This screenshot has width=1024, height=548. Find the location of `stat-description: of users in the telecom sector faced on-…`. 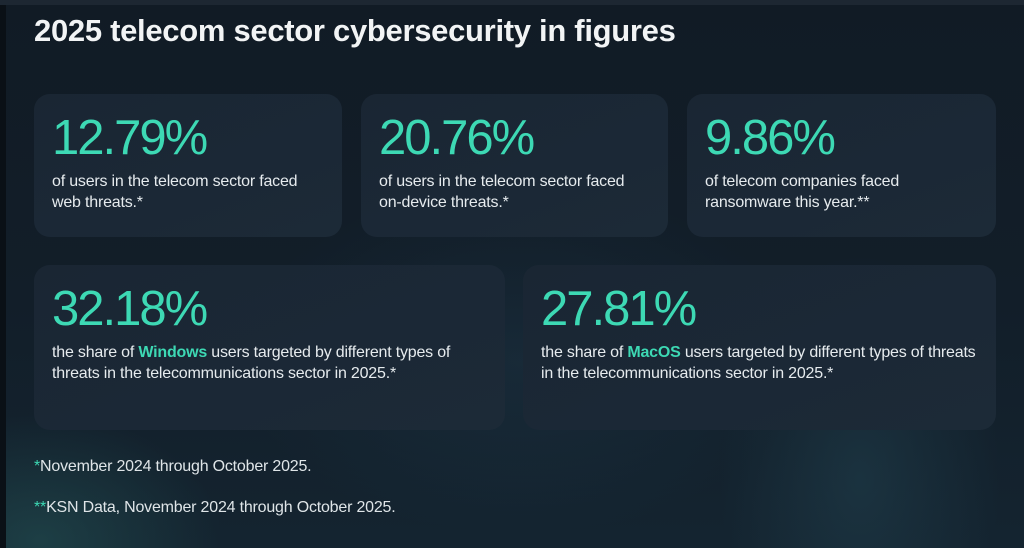

stat-description: of users in the telecom sector faced on-… is located at coordinates (502, 192).